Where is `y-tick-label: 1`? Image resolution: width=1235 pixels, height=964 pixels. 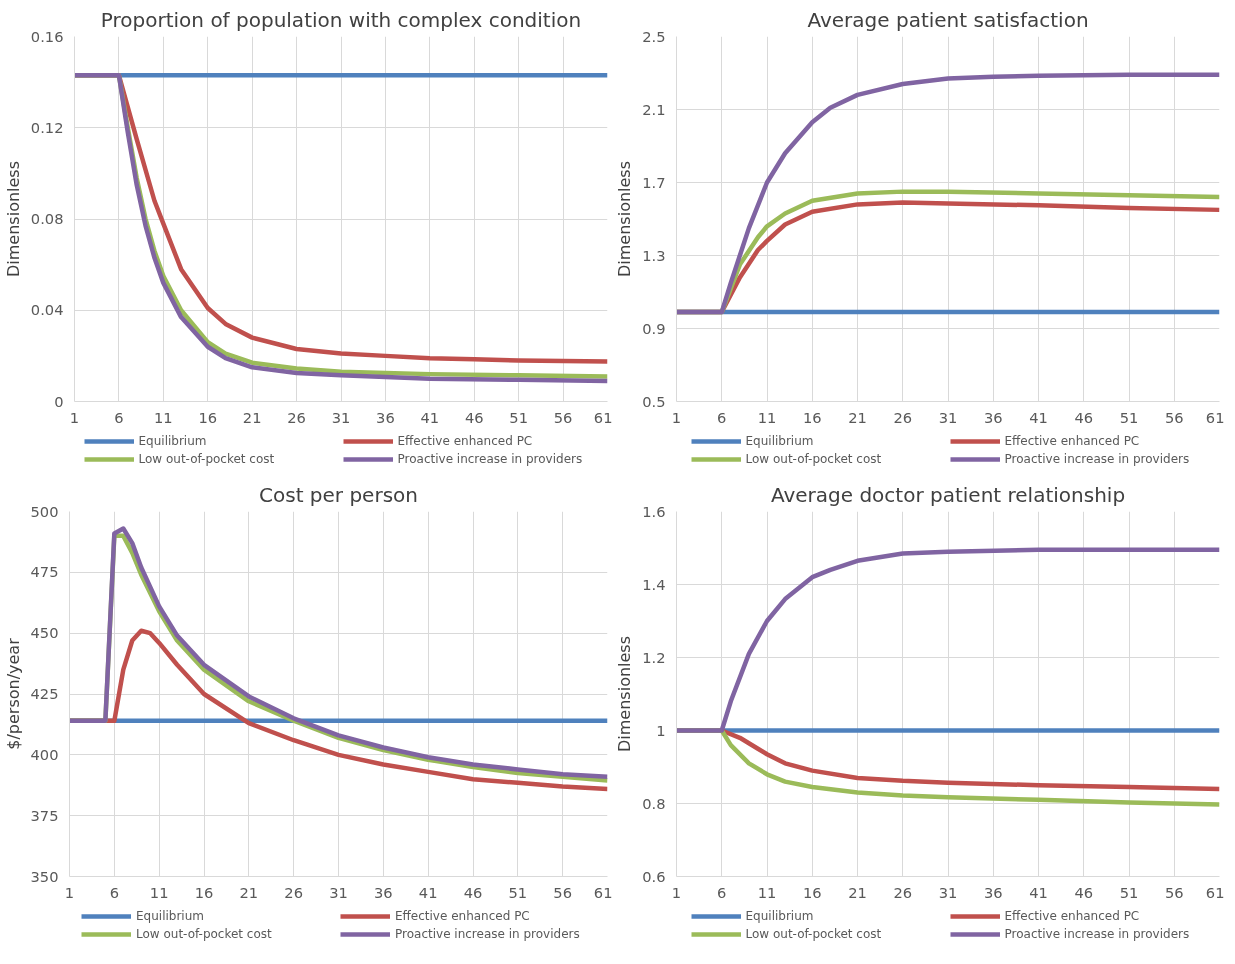 y-tick-label: 1 is located at coordinates (661, 730).